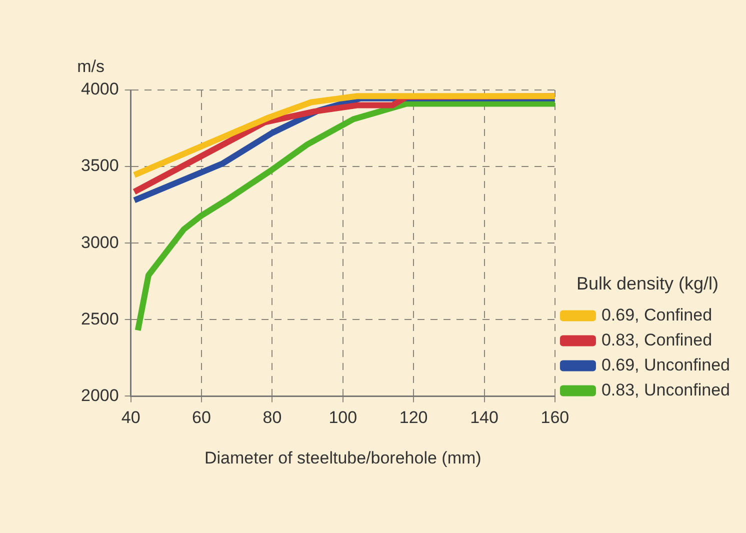 The height and width of the screenshot is (533, 746). I want to click on x-tick-label: 40, so click(130, 418).